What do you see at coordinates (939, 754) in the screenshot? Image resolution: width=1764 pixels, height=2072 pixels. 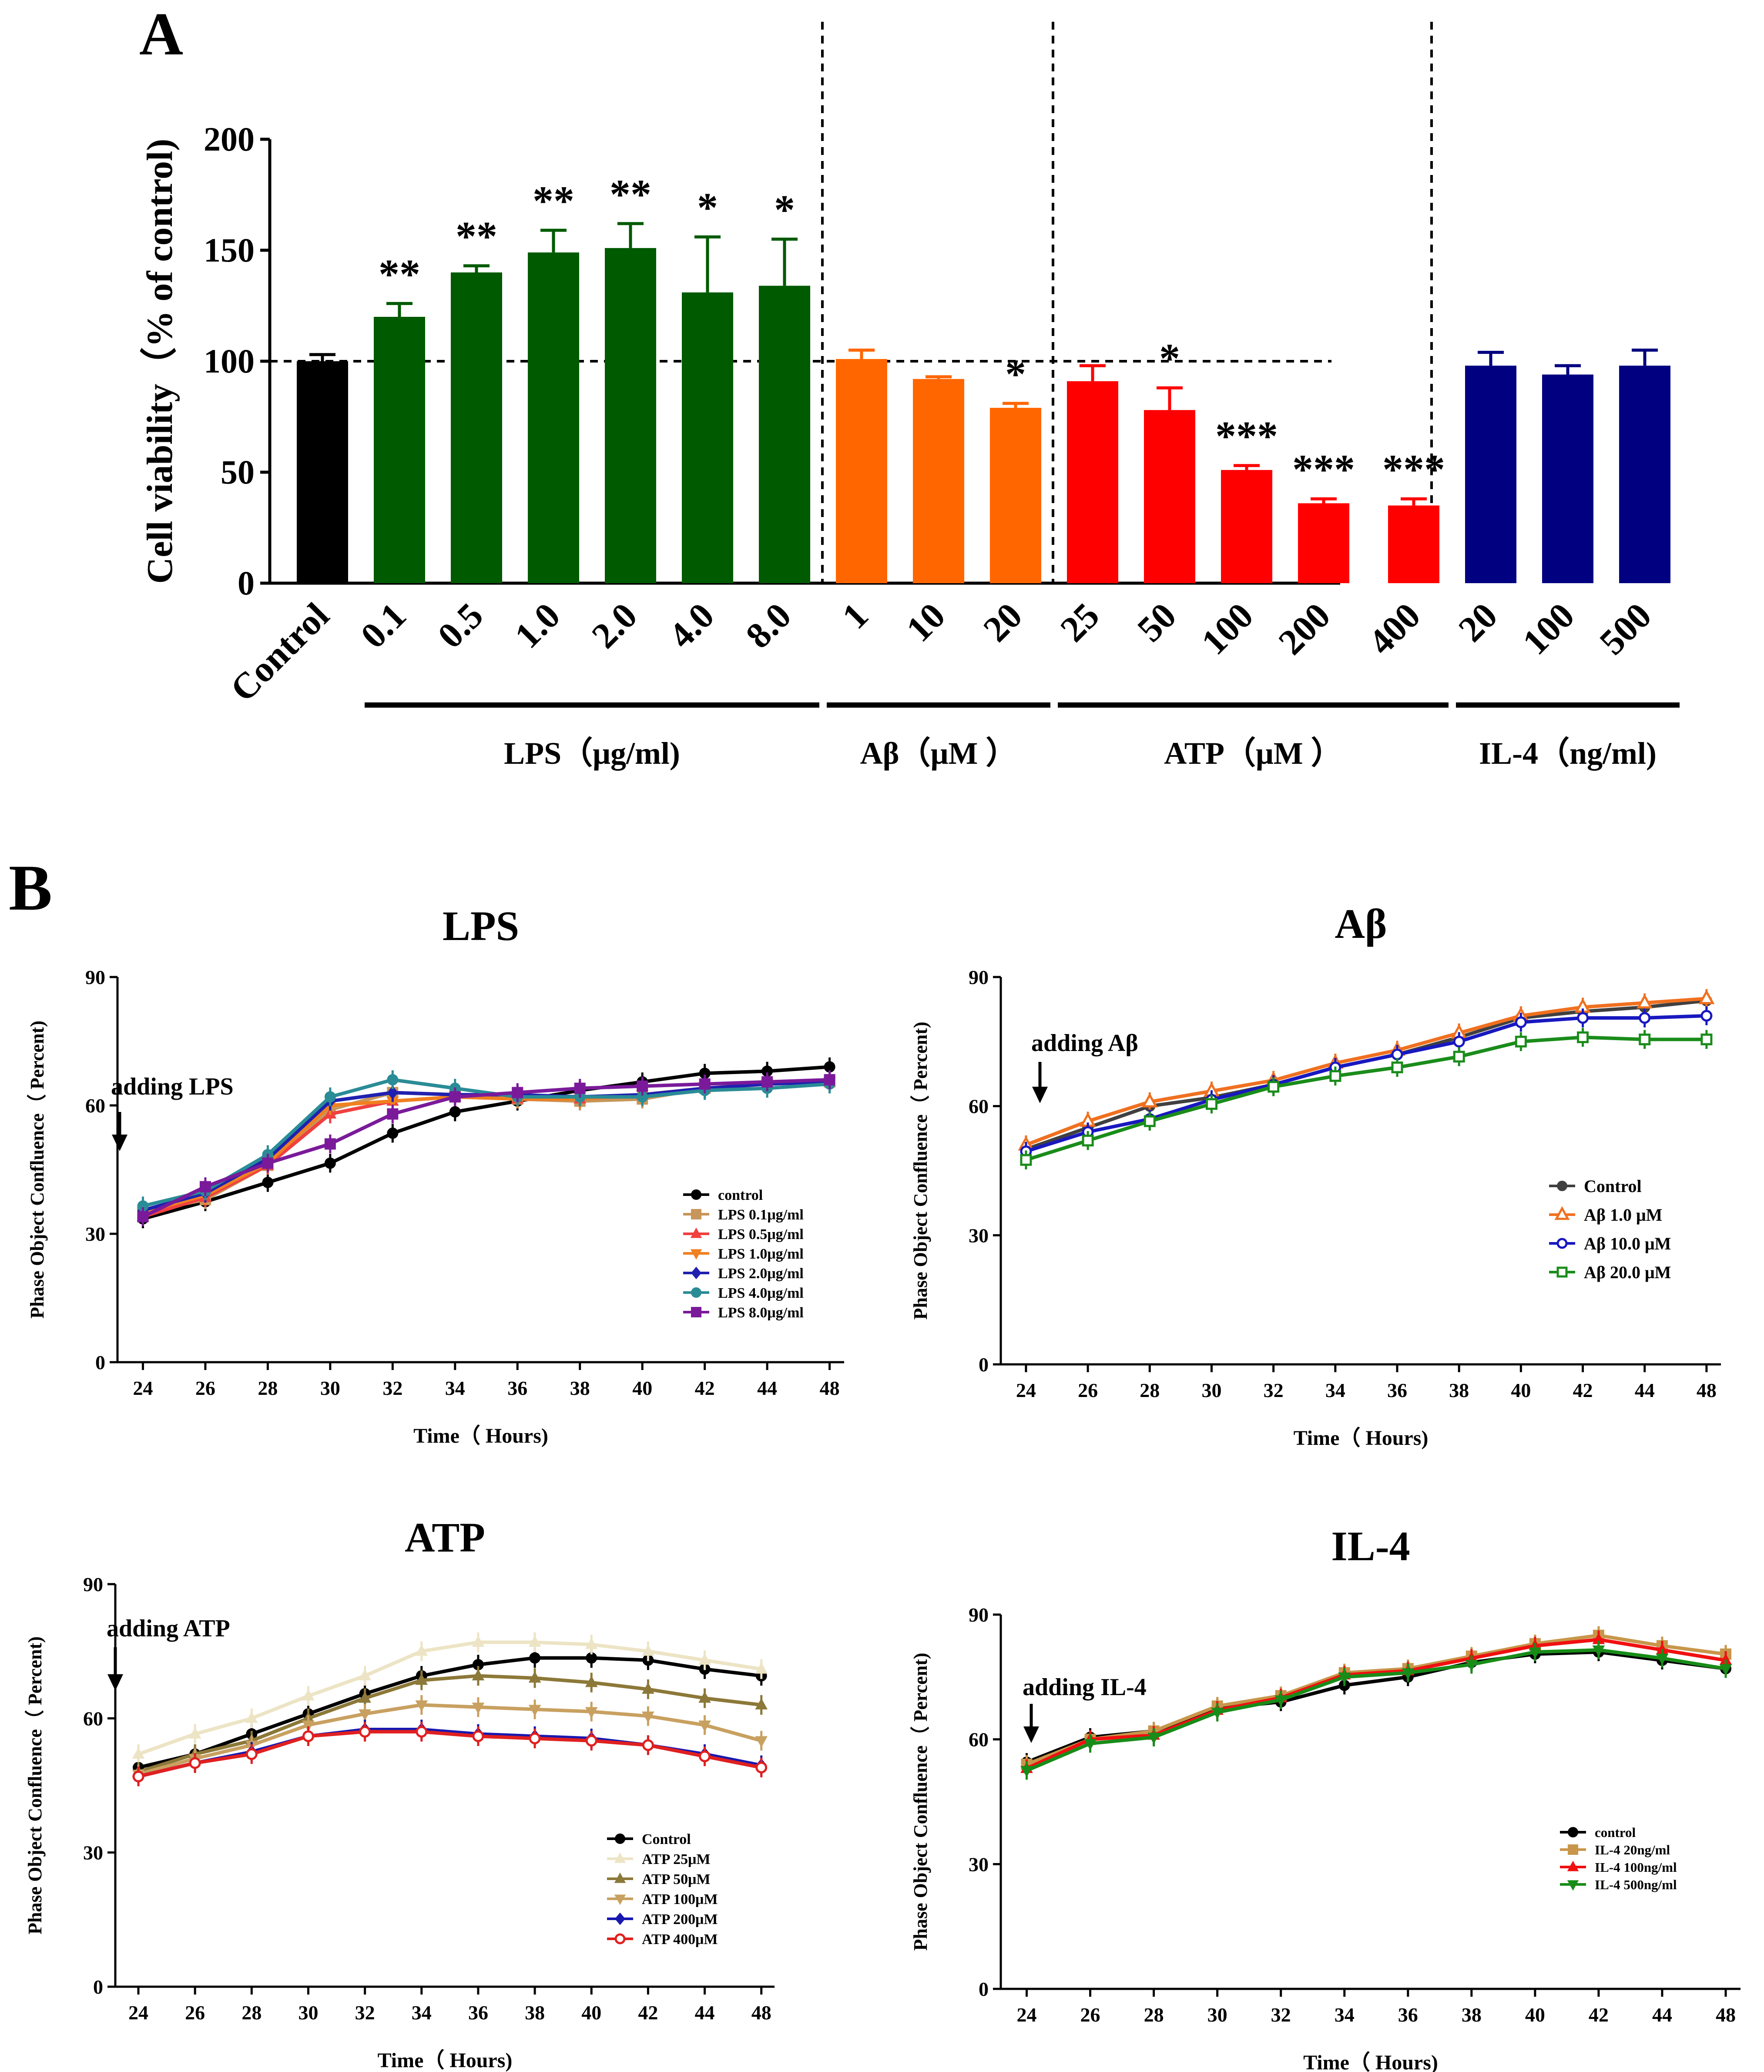 I see `group-label: Aβ（μM ）` at bounding box center [939, 754].